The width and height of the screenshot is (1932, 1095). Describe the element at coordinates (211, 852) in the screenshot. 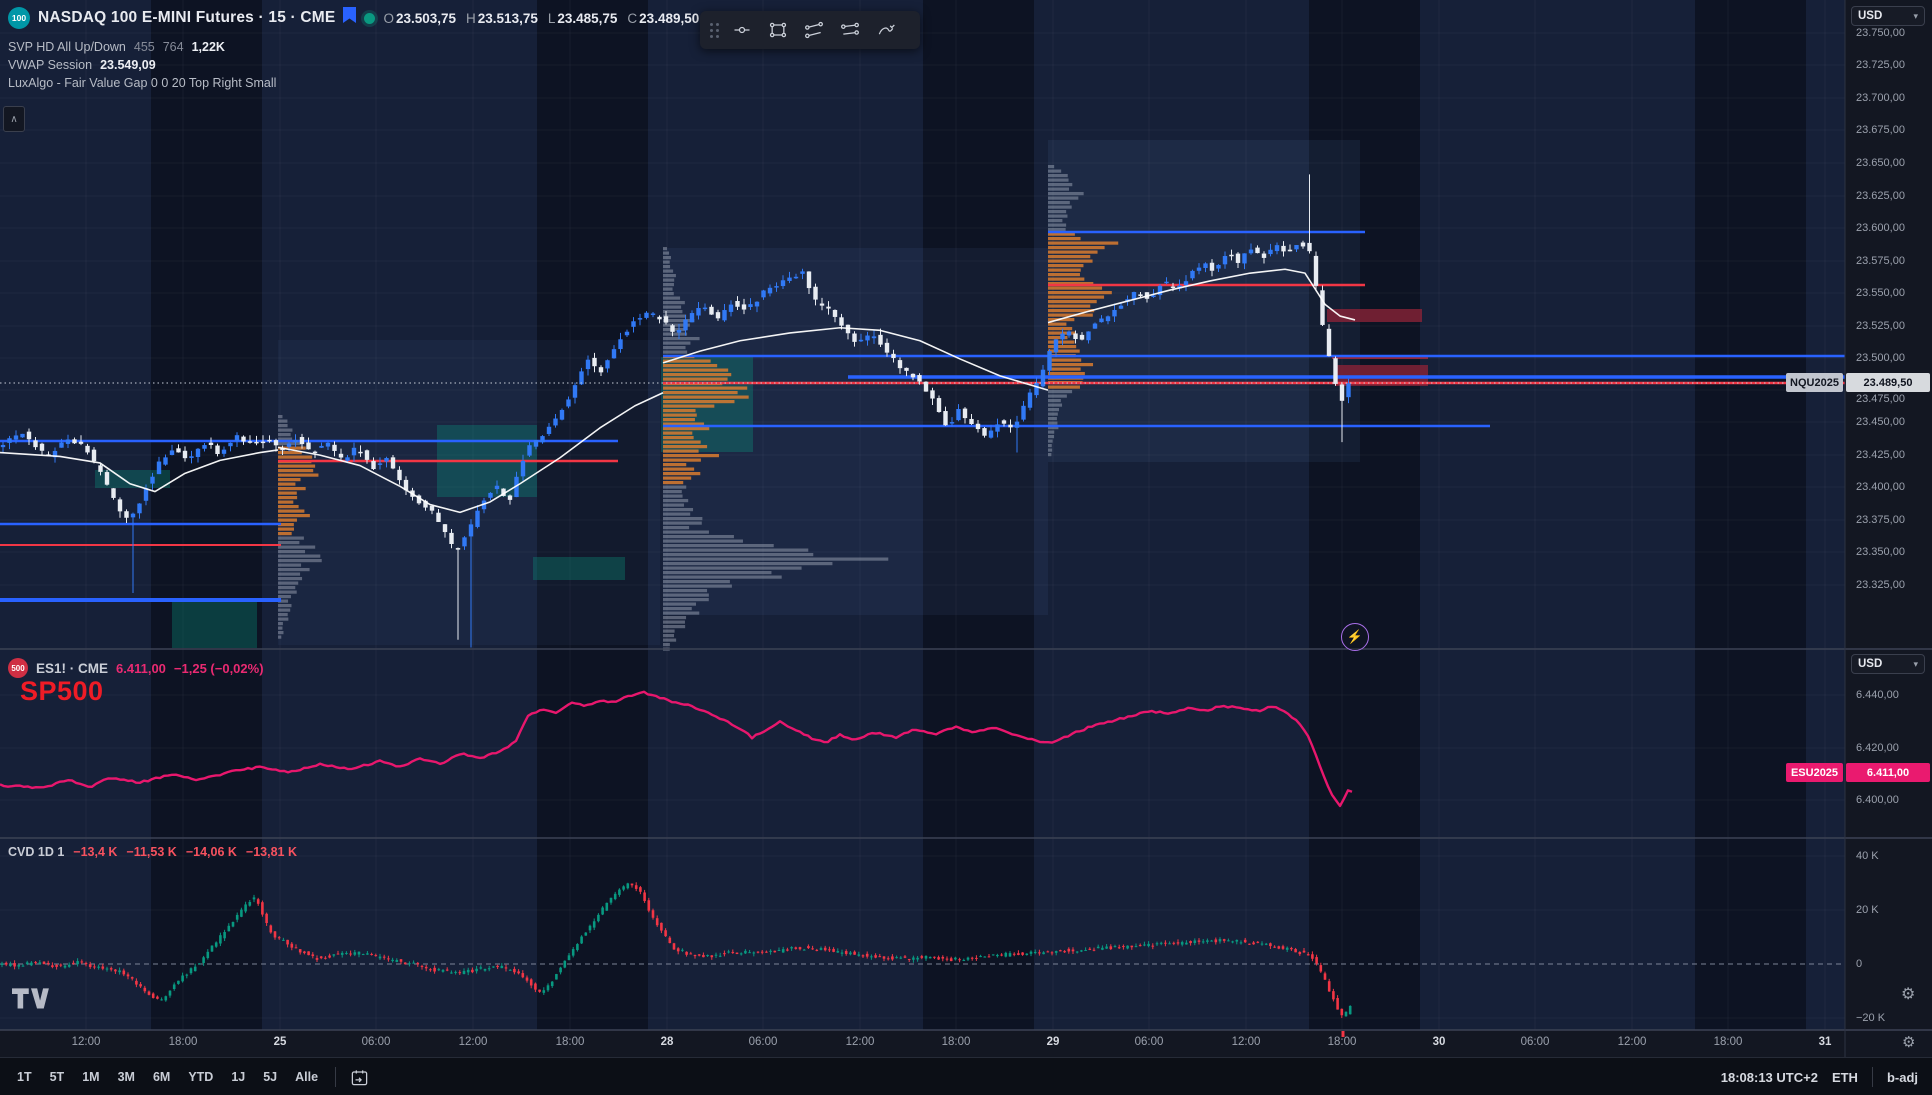

I see `cvd-value: −14,06 K` at that location.